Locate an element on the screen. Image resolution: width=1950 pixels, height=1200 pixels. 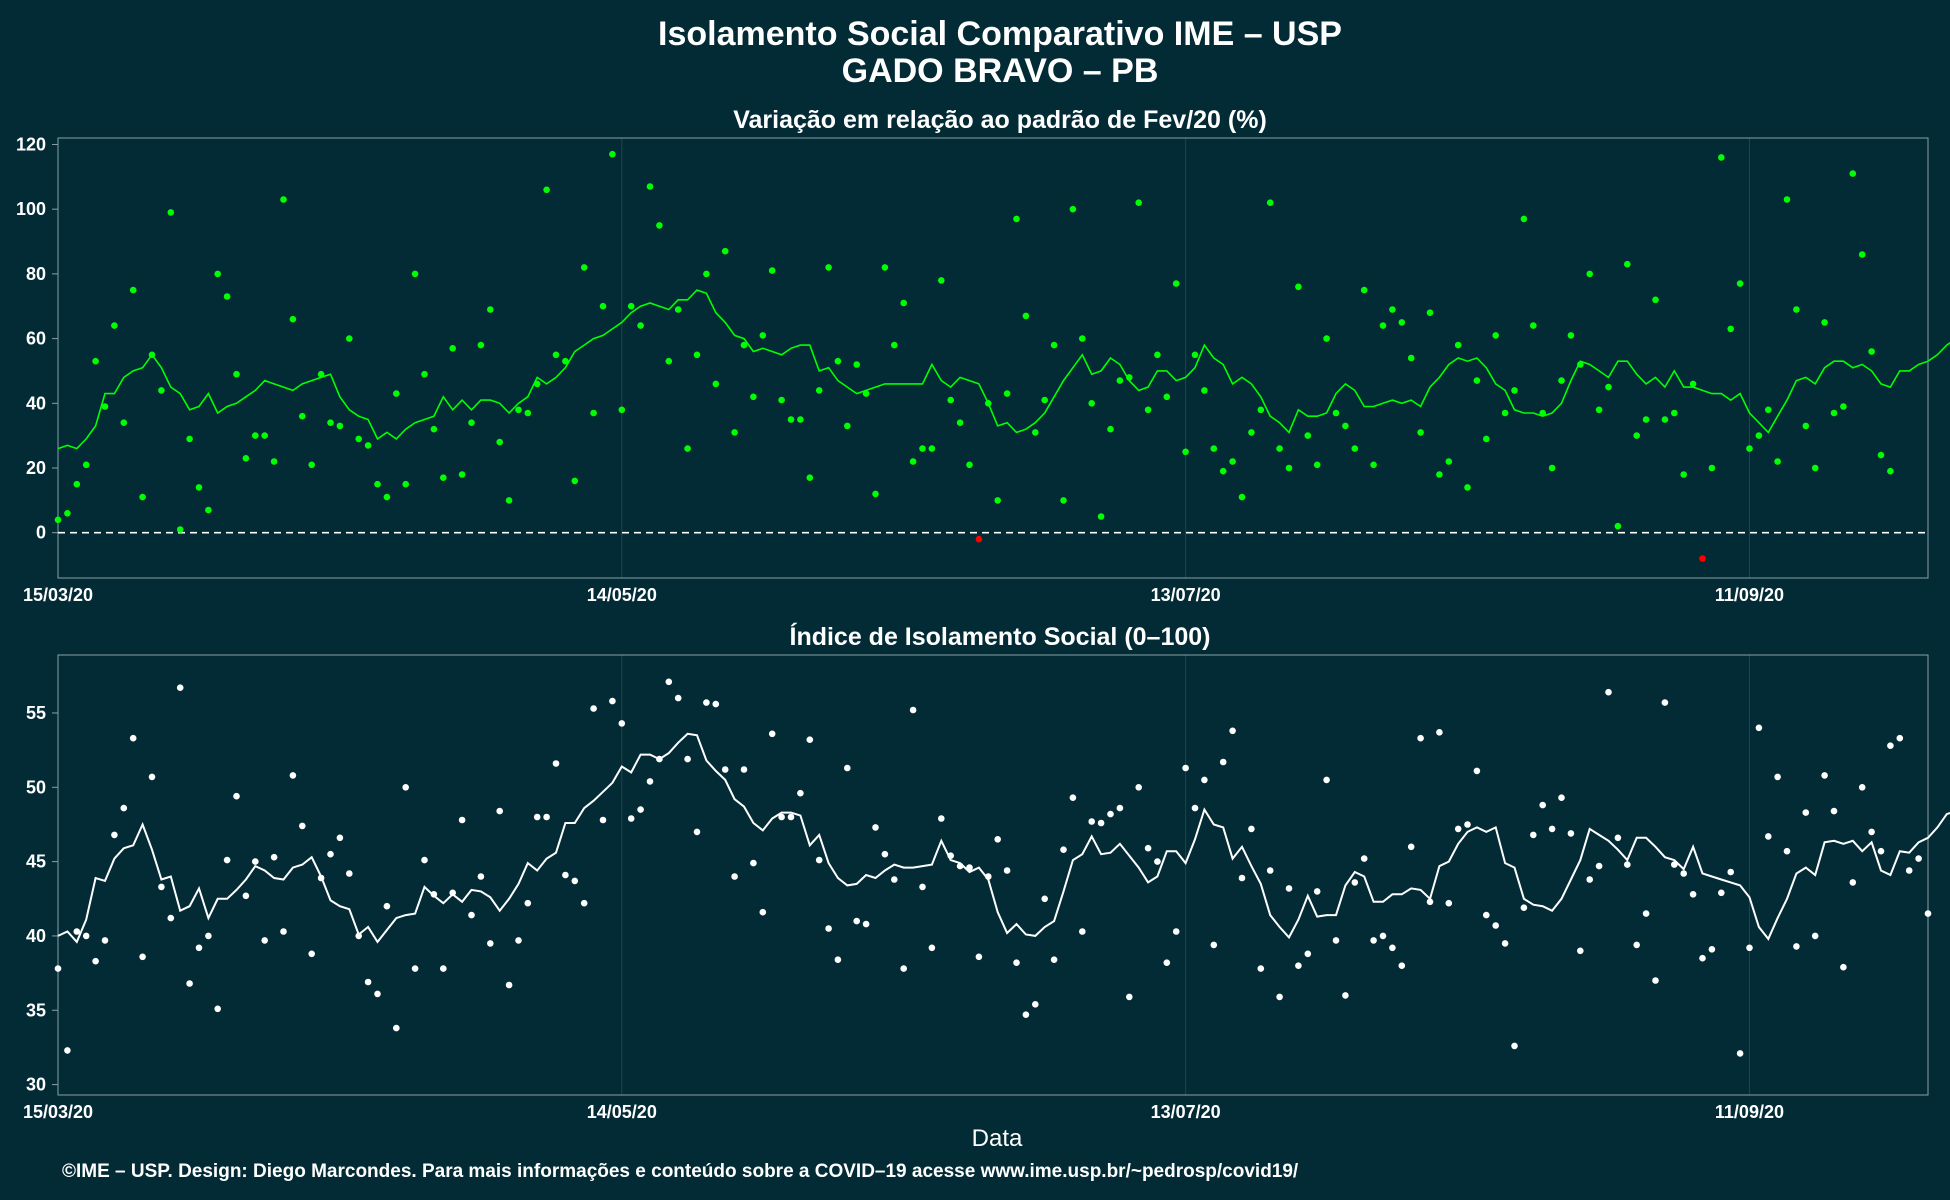
chart-title-line2: GADO BRAVO – PB is located at coordinates (1000, 71).